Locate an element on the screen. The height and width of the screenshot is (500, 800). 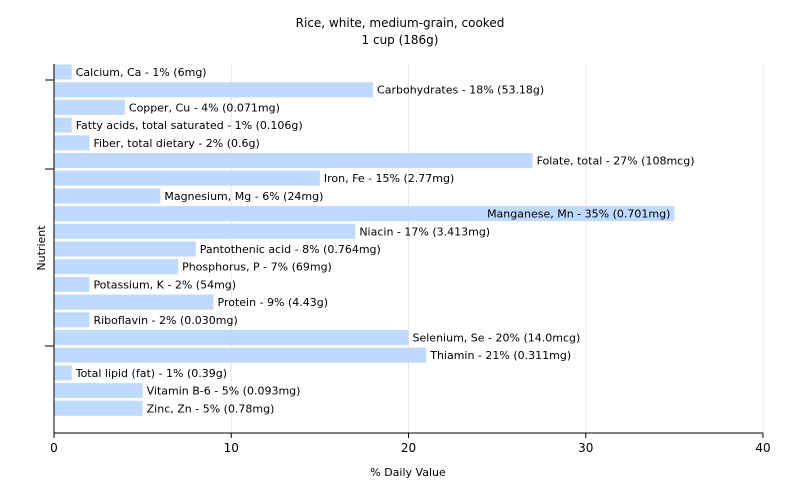
bar-label: Pantothenic acid - 8% (0.764mg) is located at coordinates (290, 249).